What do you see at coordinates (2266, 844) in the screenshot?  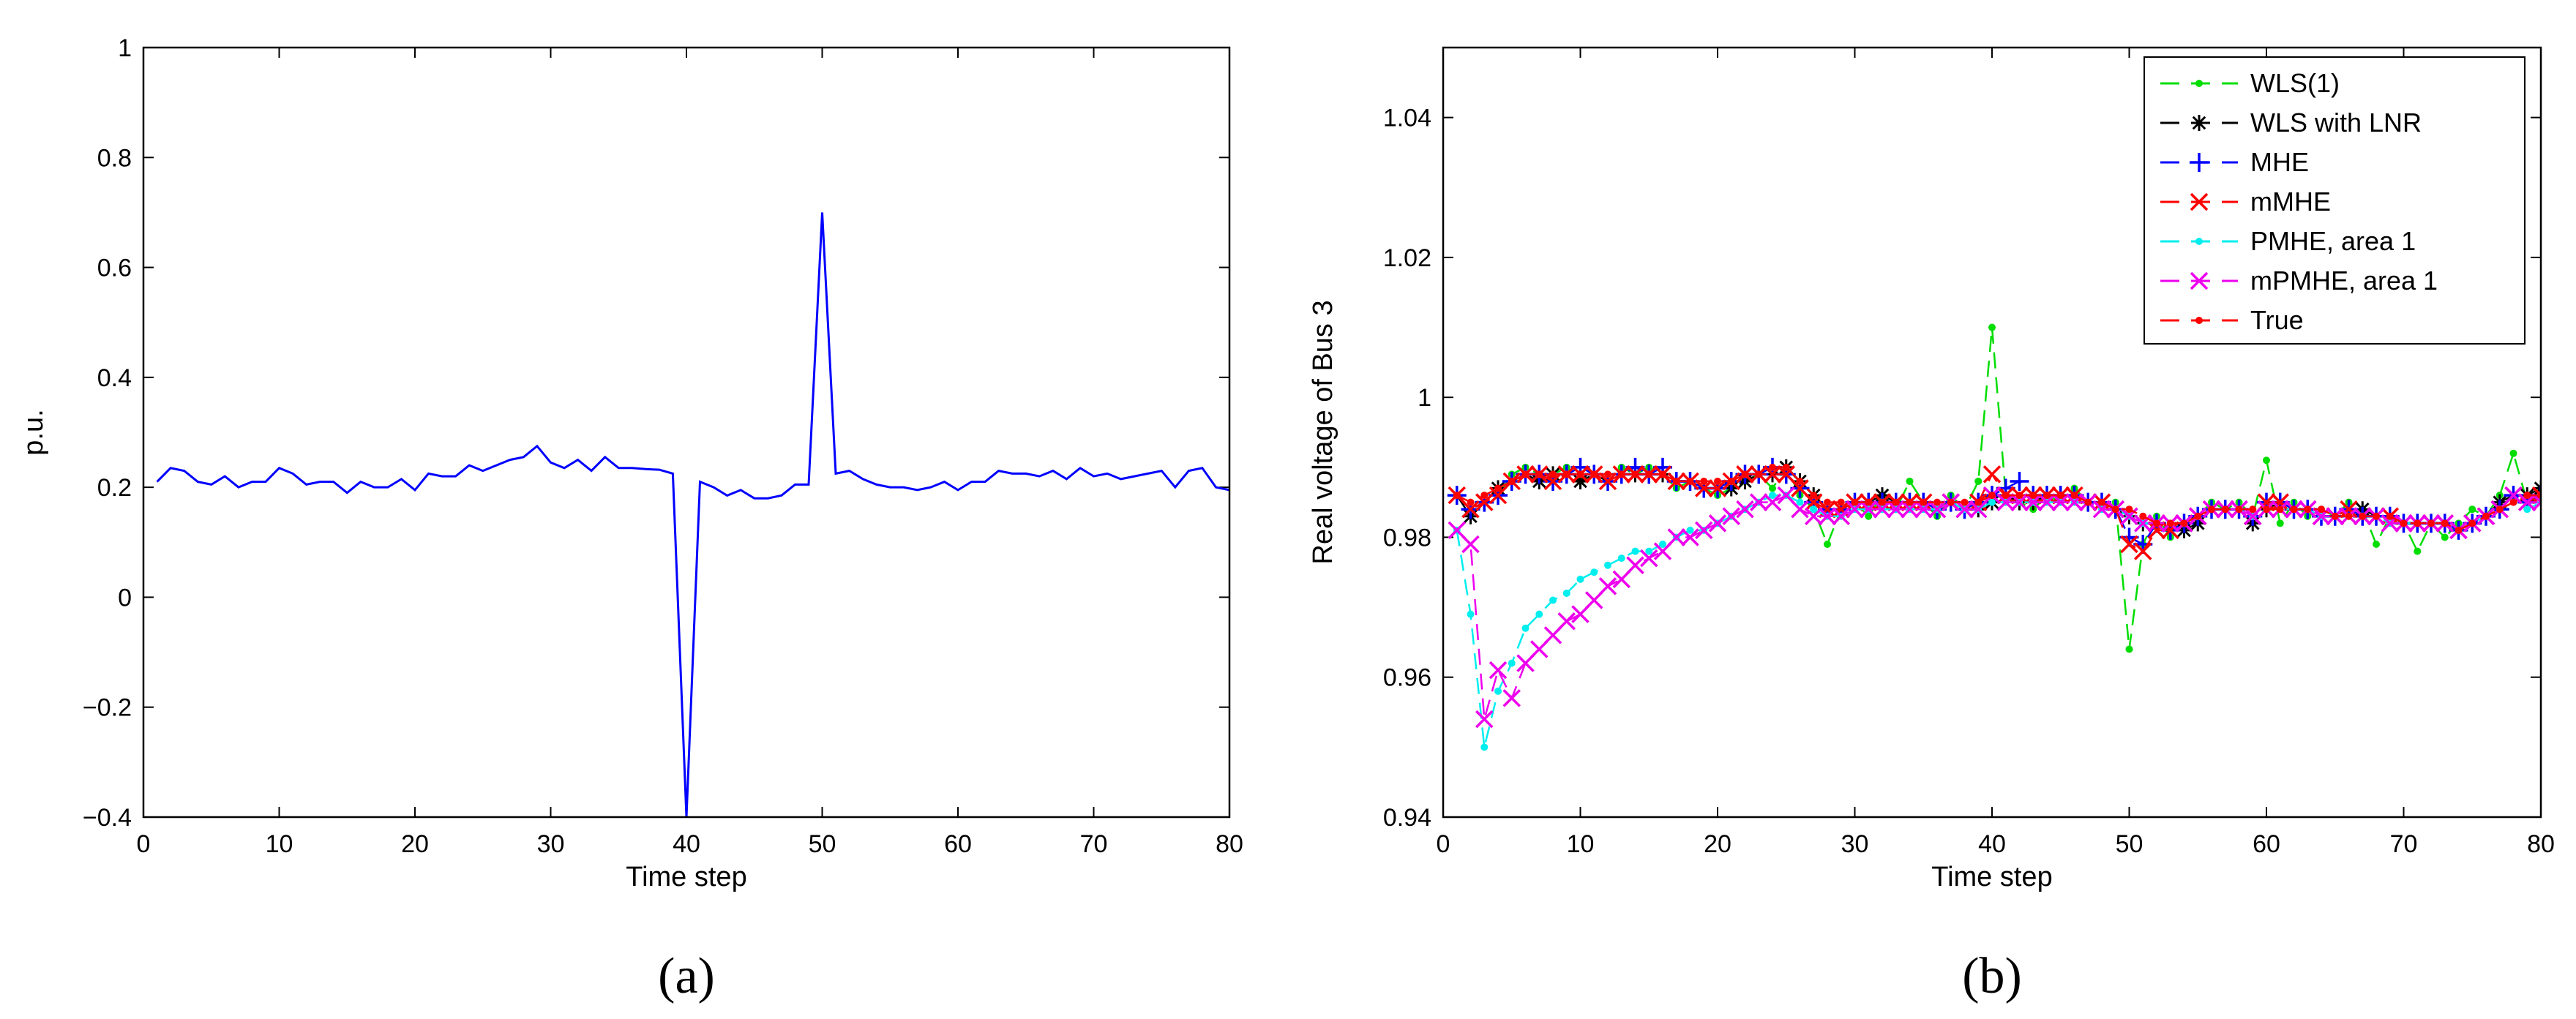 I see `x-tick-label: 60` at bounding box center [2266, 844].